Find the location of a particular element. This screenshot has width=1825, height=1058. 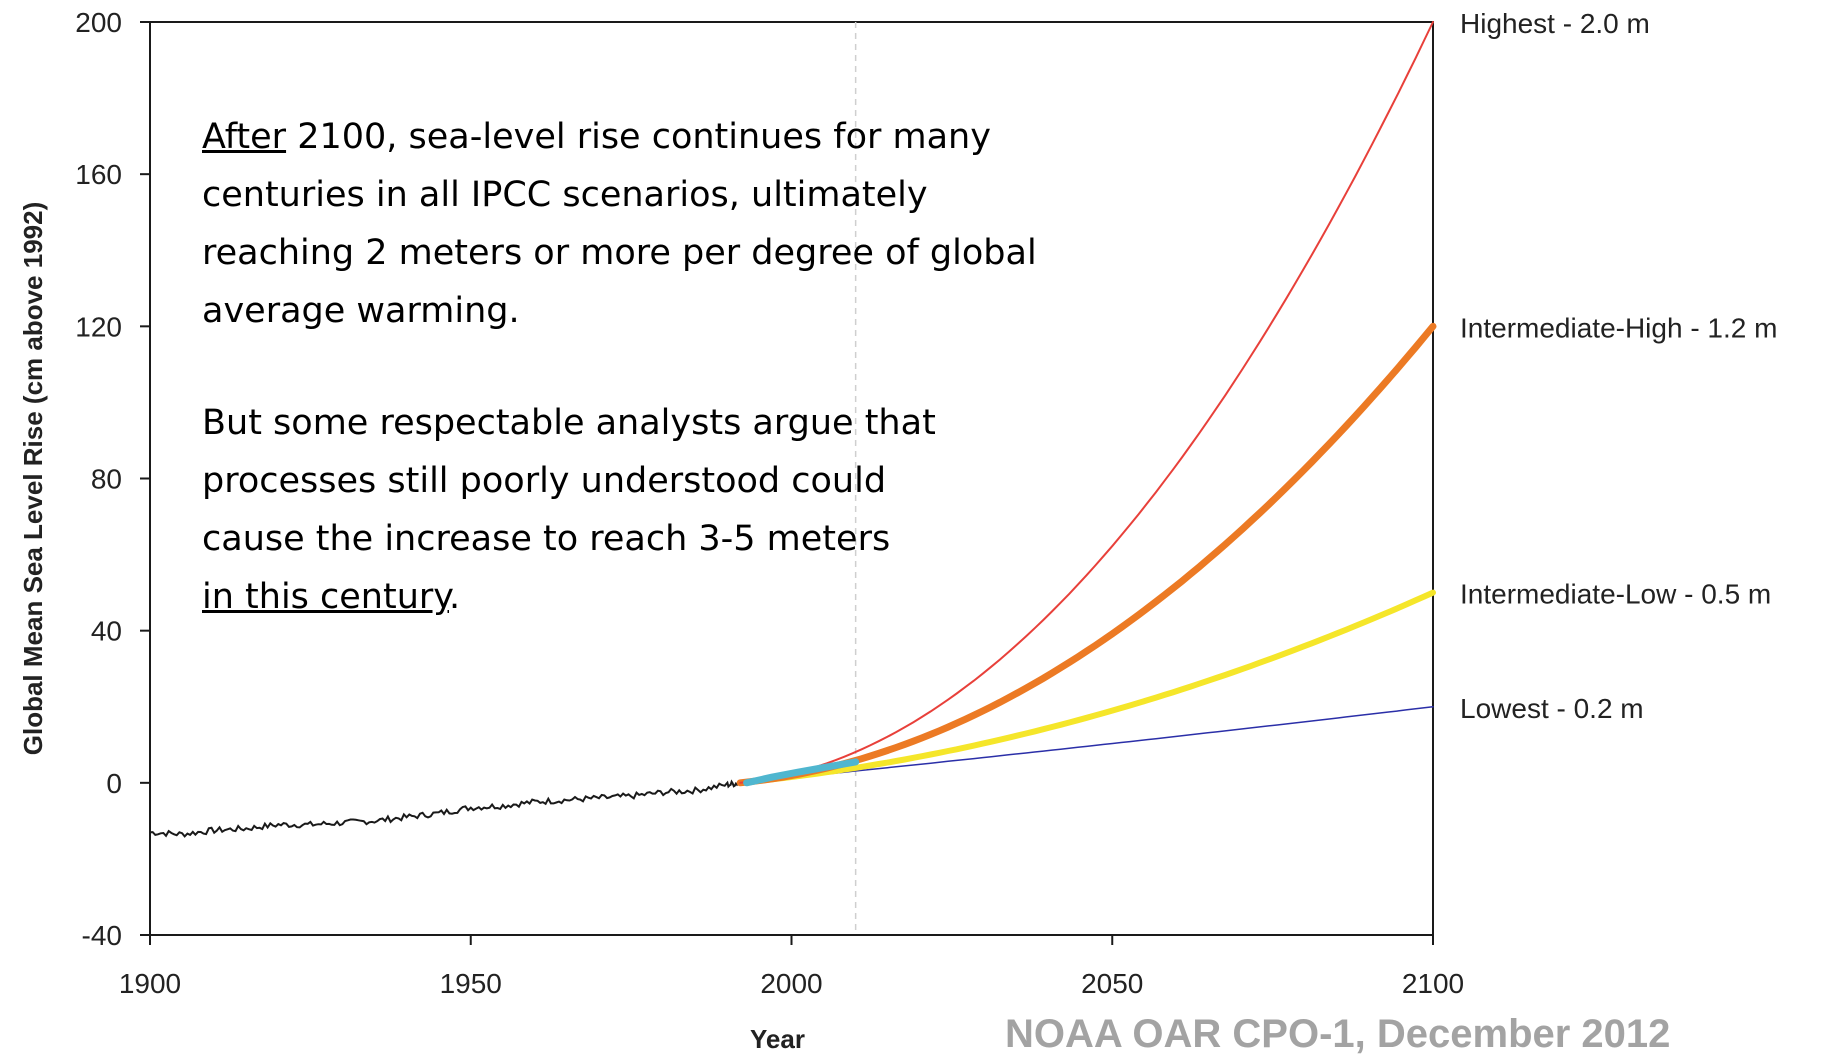

source-credit: NOAA OAR CPO-1, December 2012 is located at coordinates (1338, 1034).